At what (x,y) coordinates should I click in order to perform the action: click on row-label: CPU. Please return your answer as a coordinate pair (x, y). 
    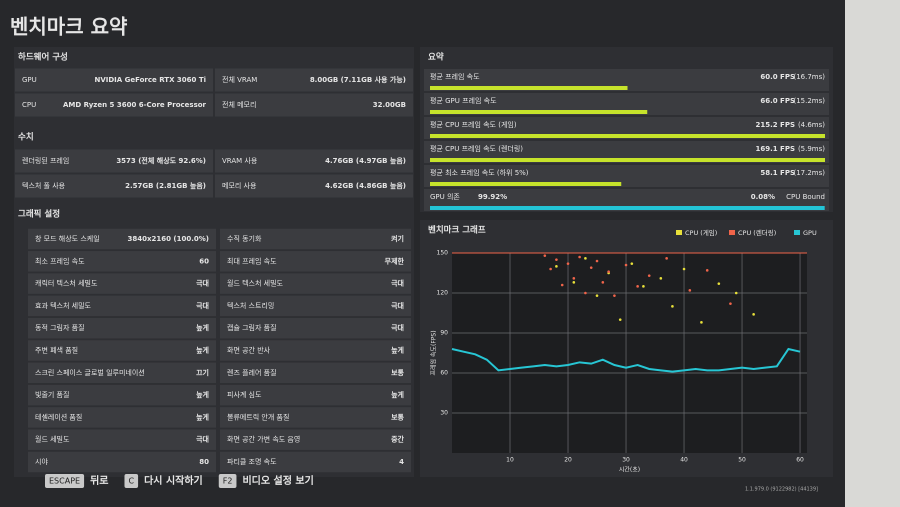
    Looking at the image, I should click on (29, 105).